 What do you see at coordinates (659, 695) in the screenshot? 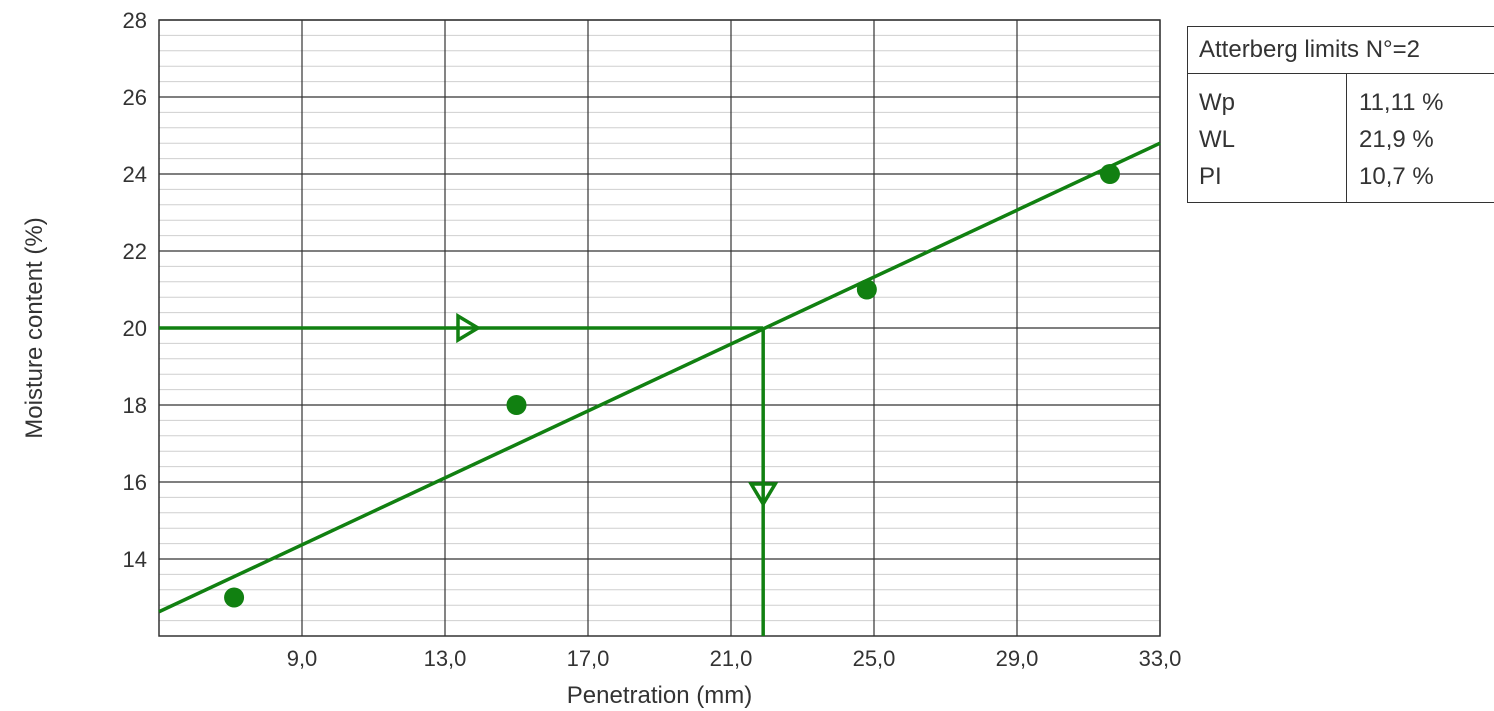
I see `x-axis-title: Penetration (mm)` at bounding box center [659, 695].